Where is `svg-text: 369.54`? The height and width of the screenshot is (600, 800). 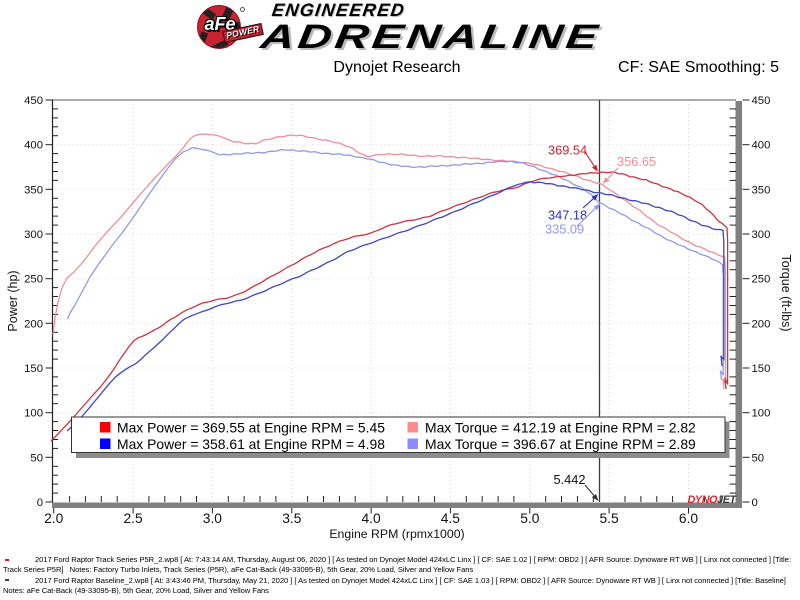
svg-text: 369.54 is located at coordinates (567, 150).